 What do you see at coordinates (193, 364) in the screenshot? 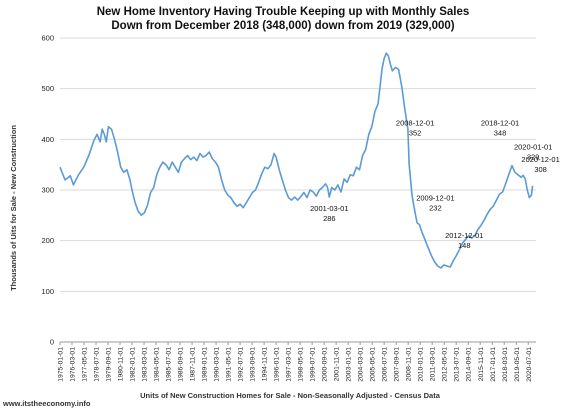
I see `x-tick-label: 1987-11-01` at bounding box center [193, 364].